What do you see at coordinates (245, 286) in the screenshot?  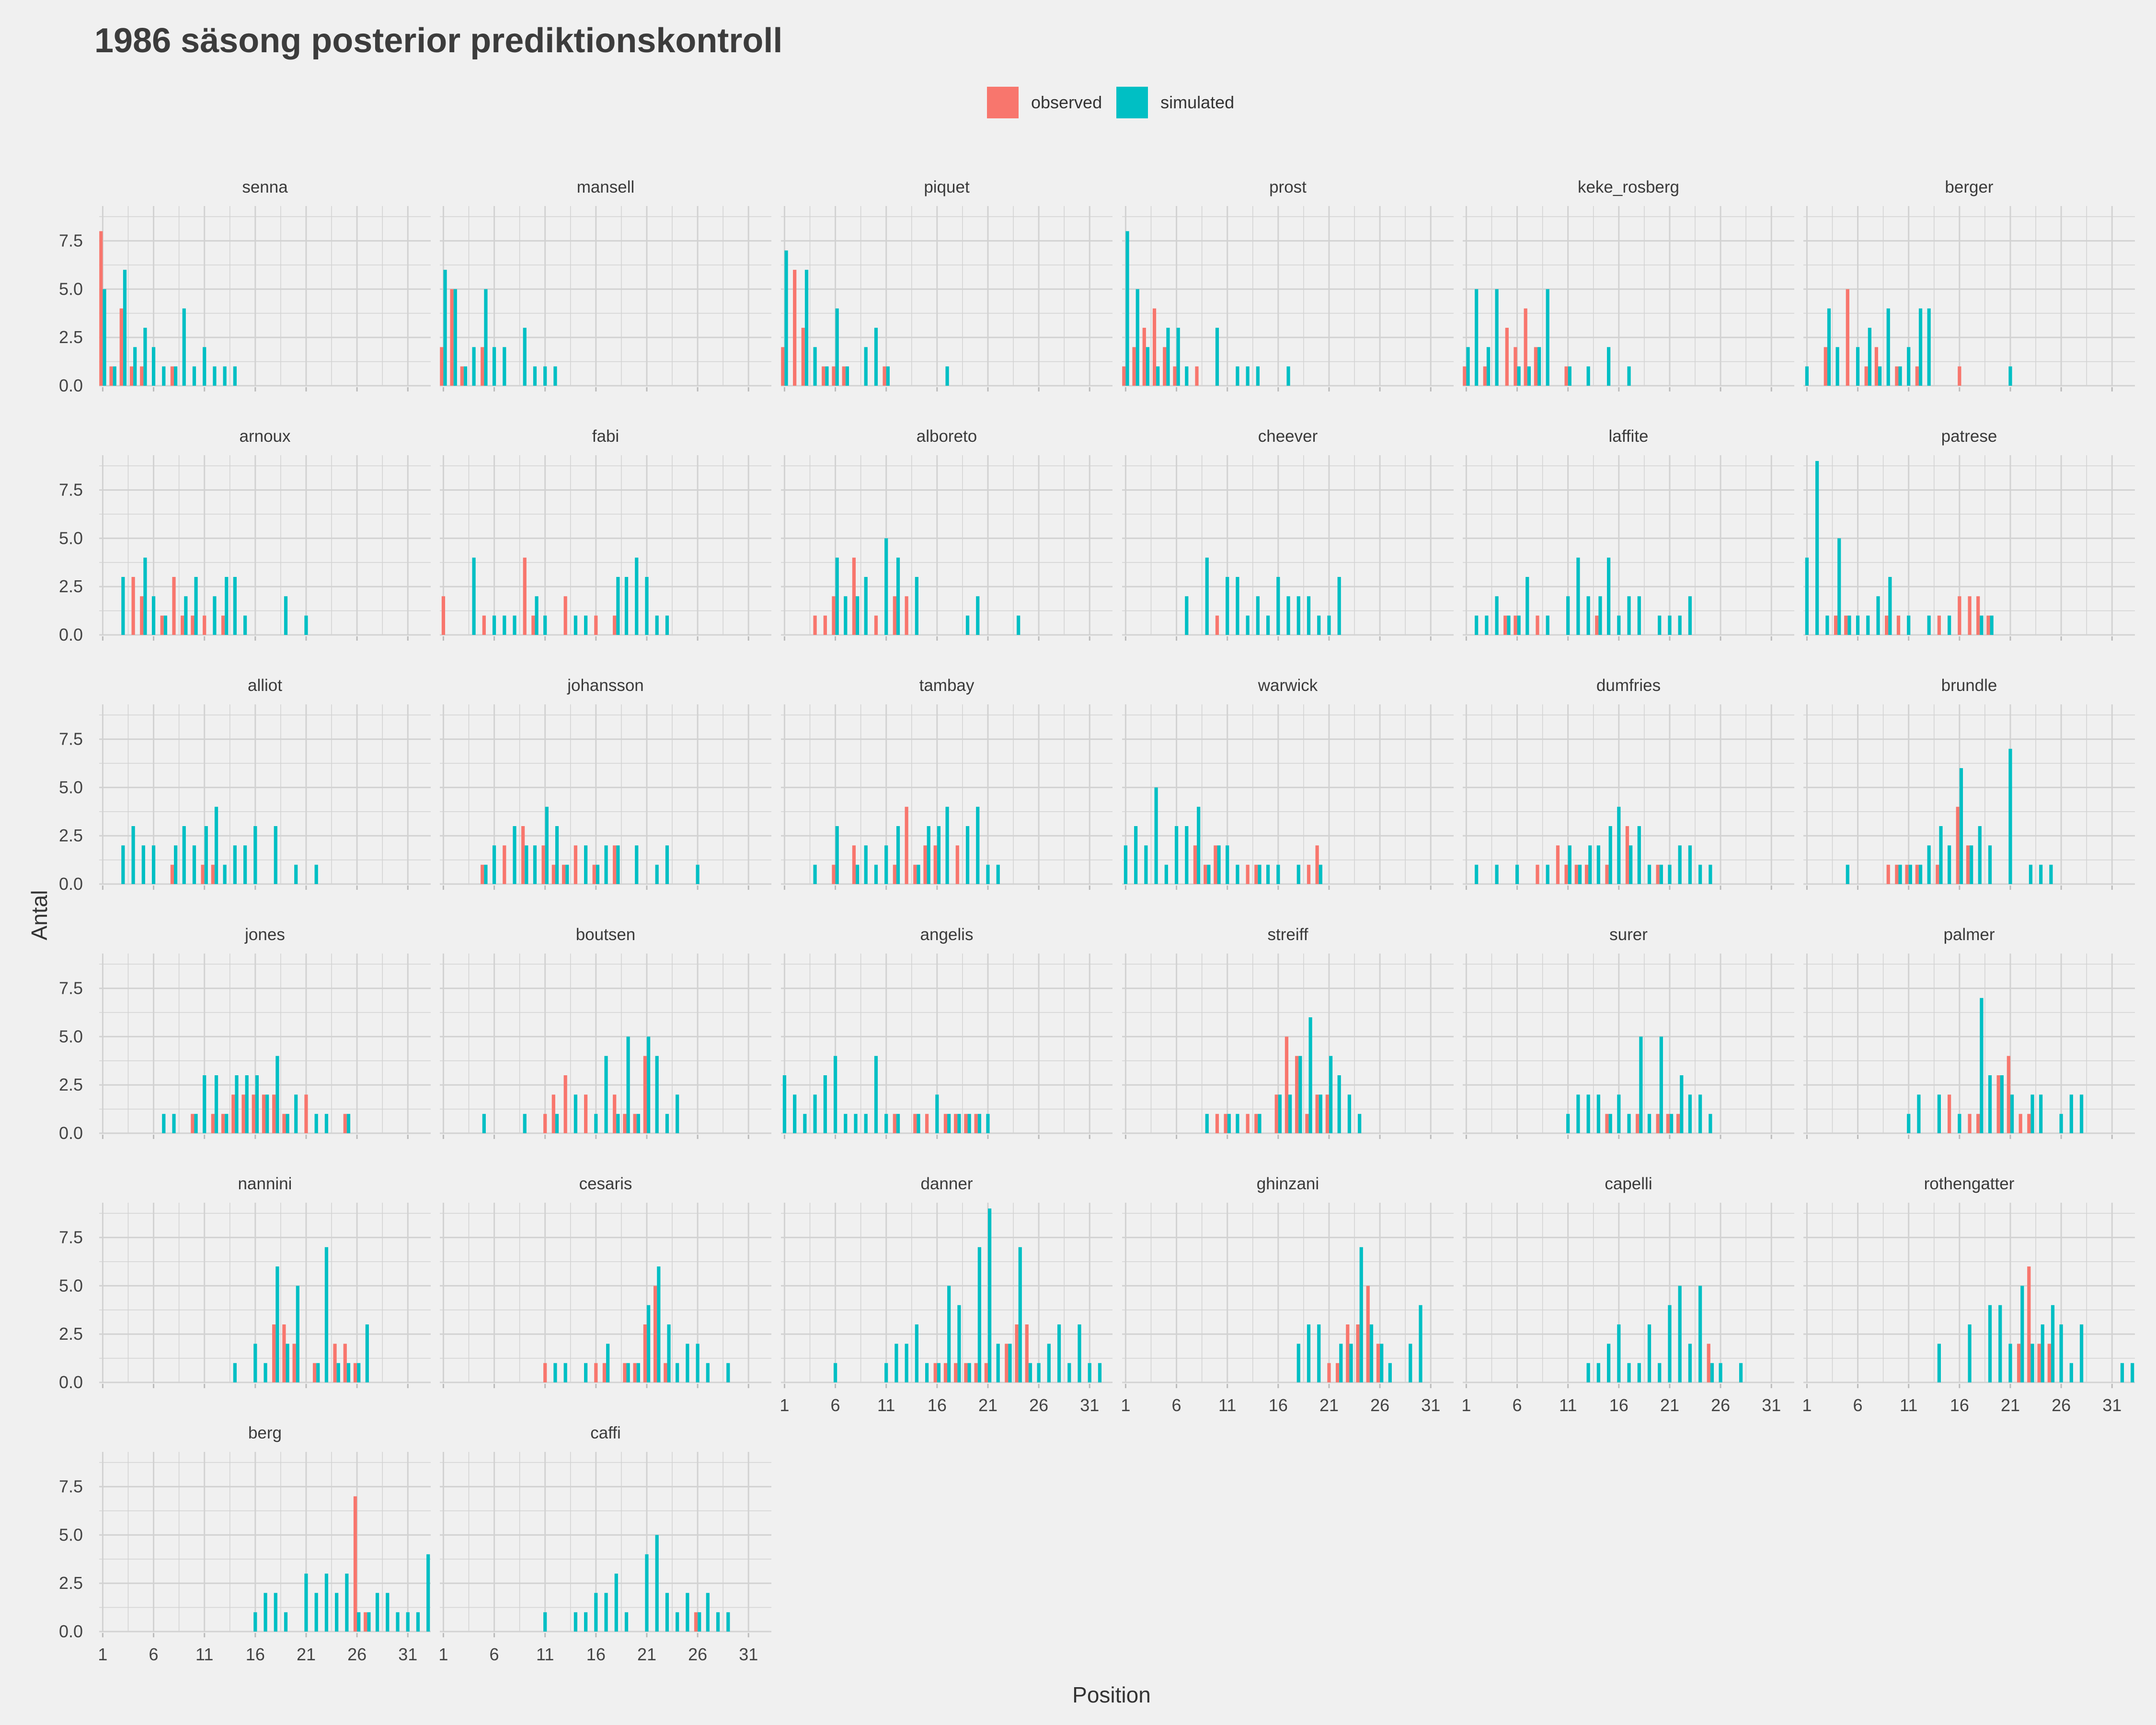 I see `facet-senna: senna 0.0 2.5 5.0 7.5` at bounding box center [245, 286].